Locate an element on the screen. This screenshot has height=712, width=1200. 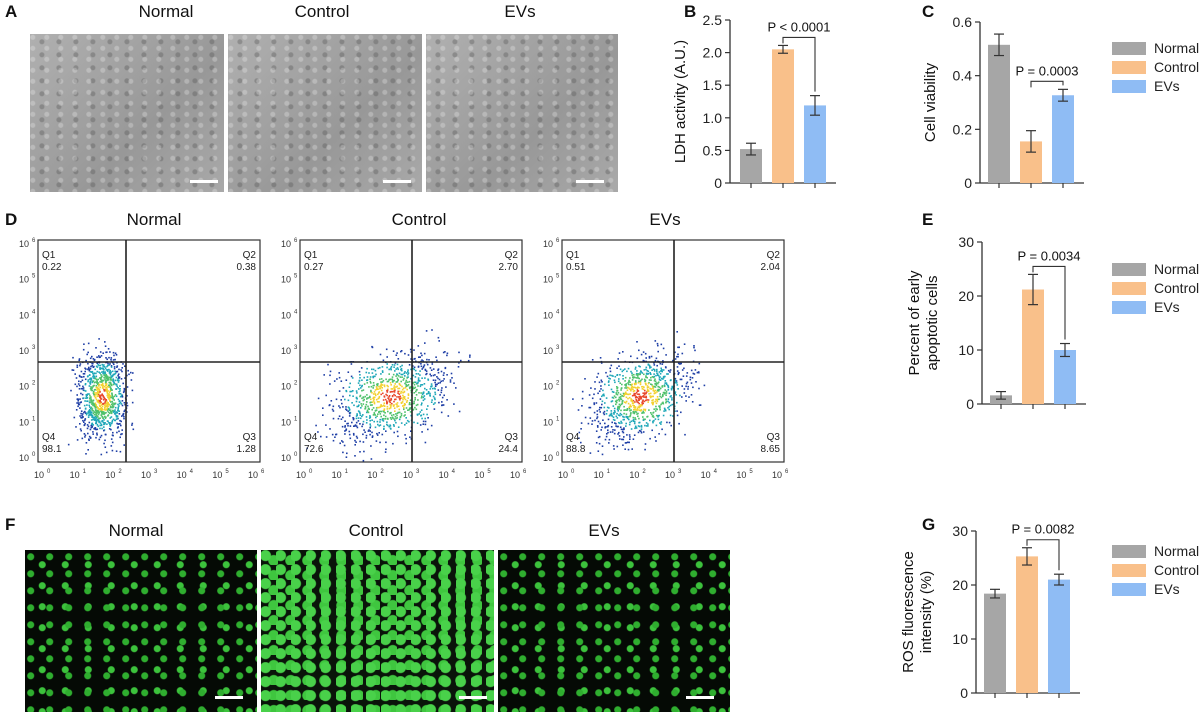
quadrant-value-q4: 72.6 is located at coordinates (314, 449).